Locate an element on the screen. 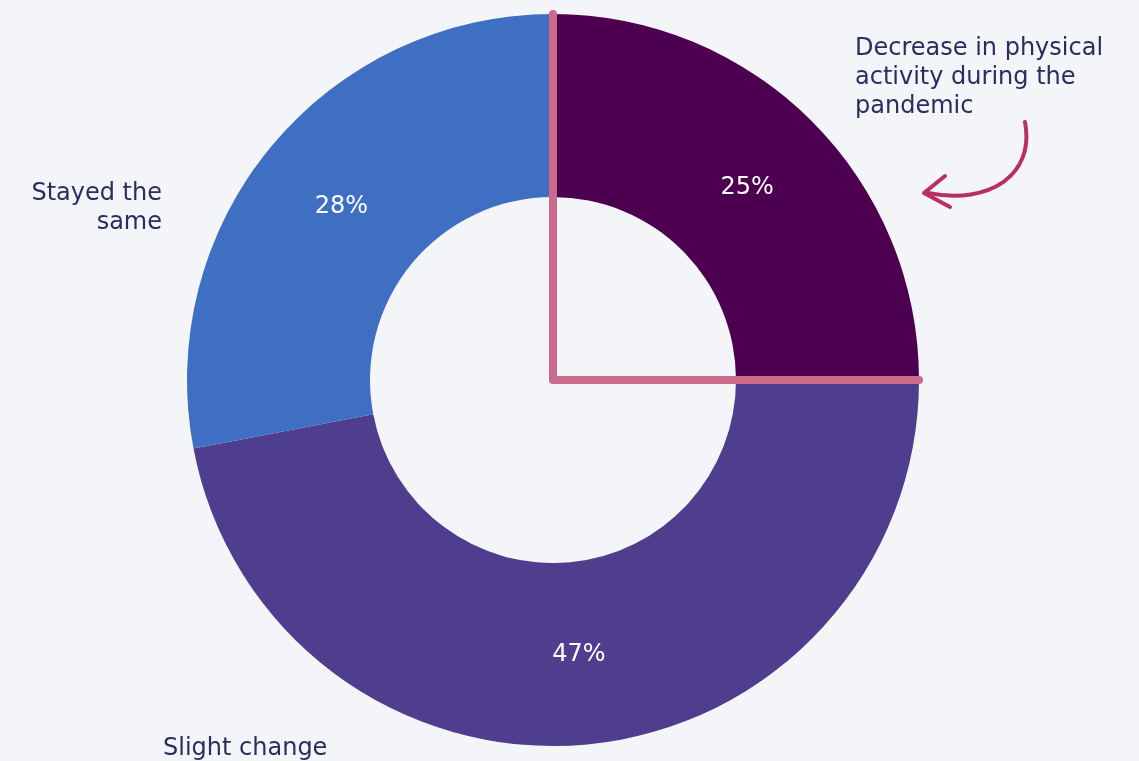 This screenshot has height=761, width=1139. data-label: 28% is located at coordinates (341, 205).